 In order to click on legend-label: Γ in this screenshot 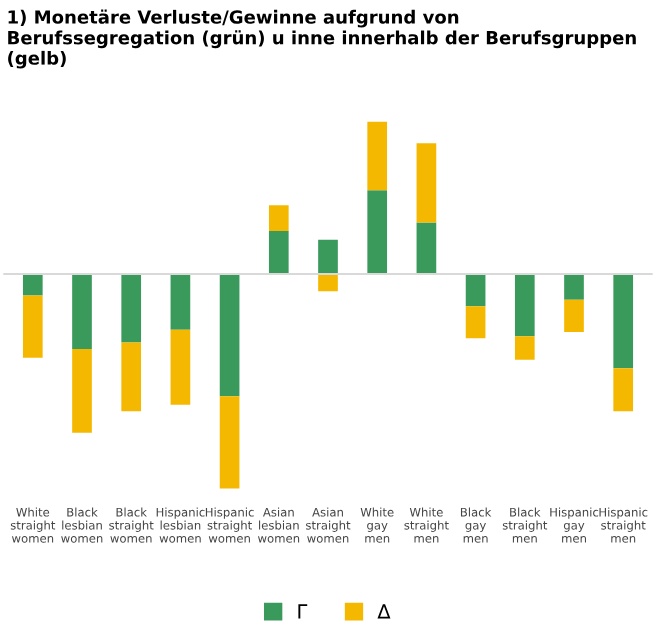, I will do `click(303, 611)`.